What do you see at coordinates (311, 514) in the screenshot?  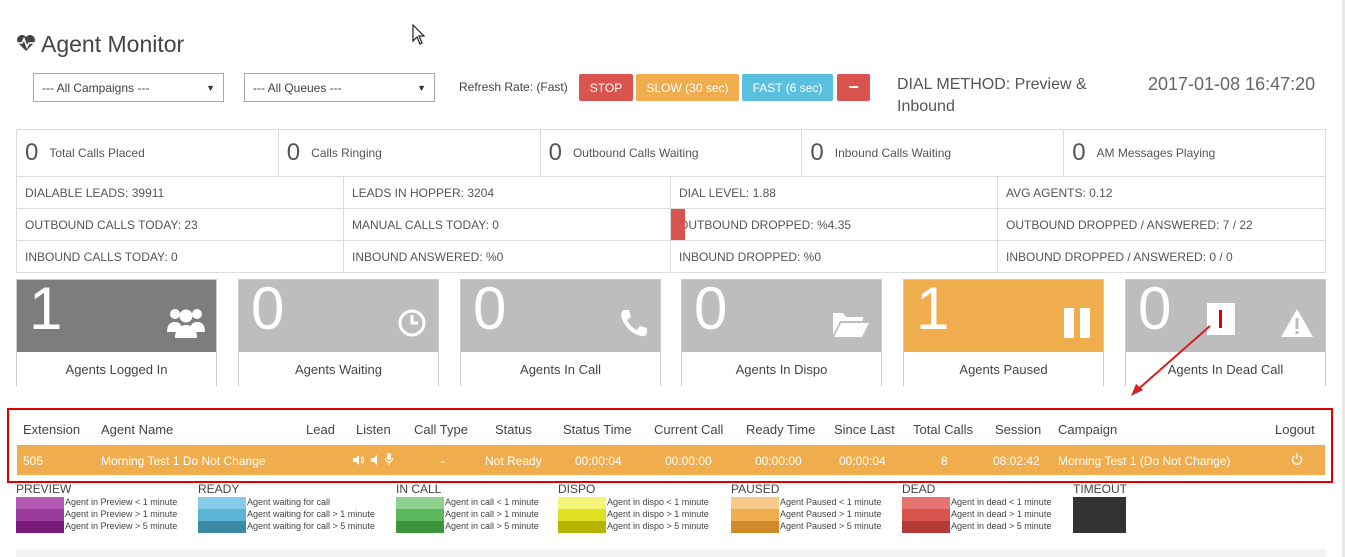 I see `legend-text: Agent waiting for call > 1 minute` at bounding box center [311, 514].